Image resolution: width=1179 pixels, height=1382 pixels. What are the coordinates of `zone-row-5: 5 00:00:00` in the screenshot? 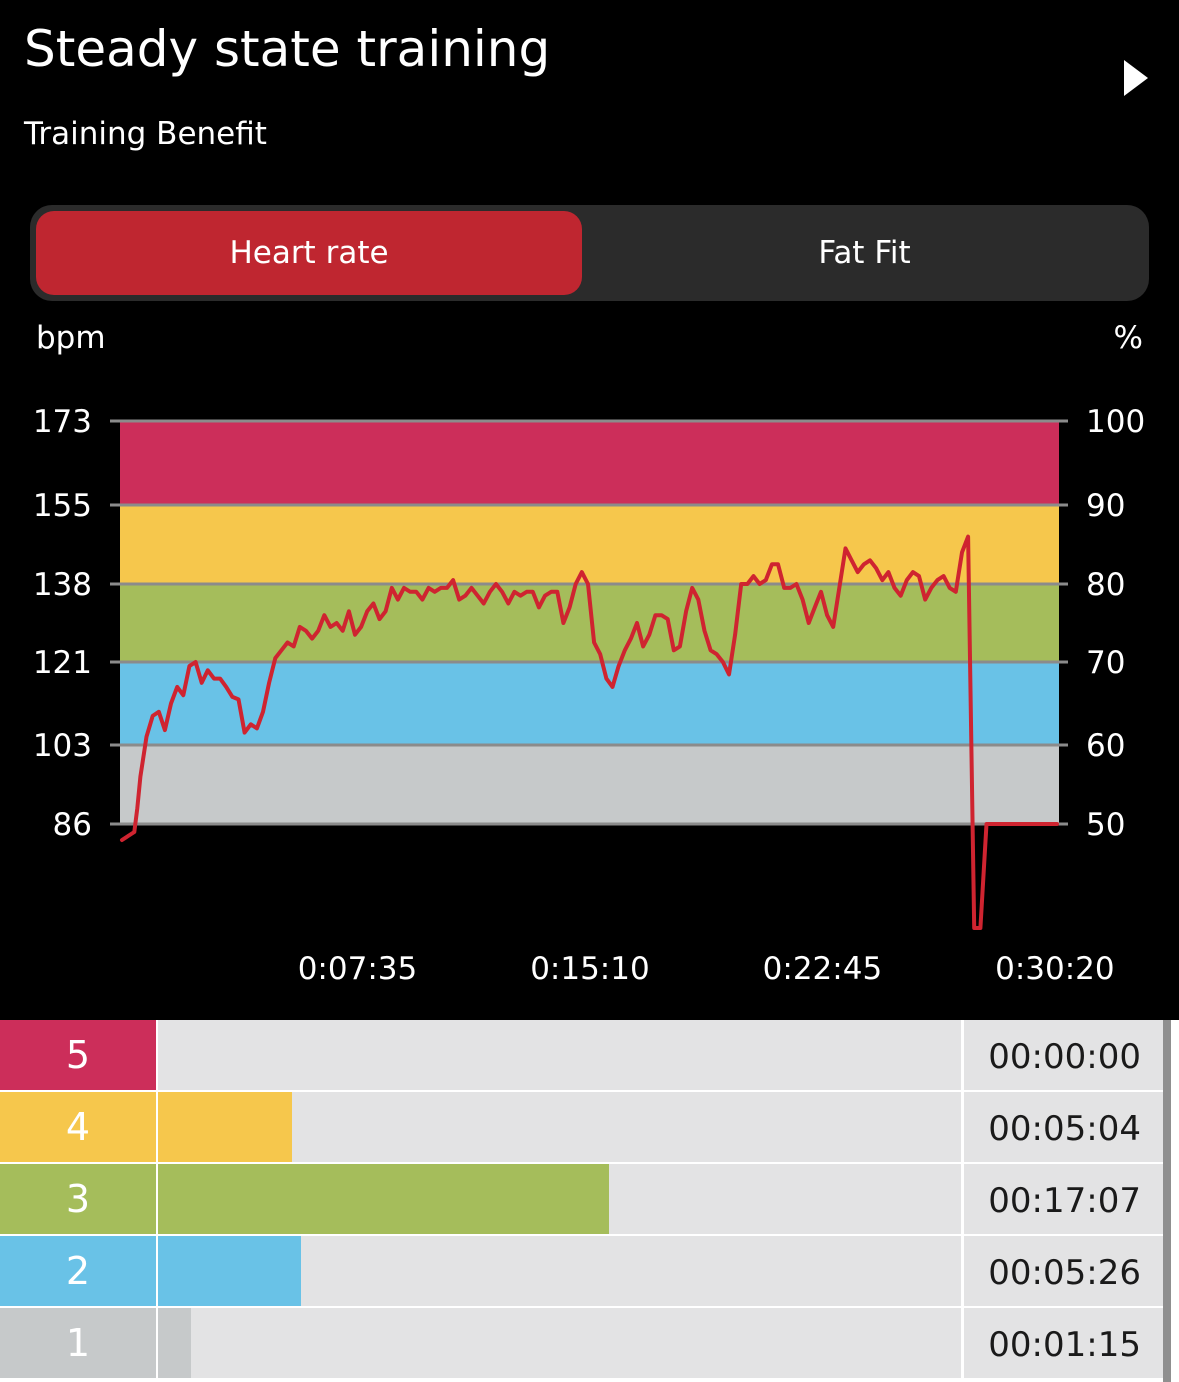 It's located at (581, 1055).